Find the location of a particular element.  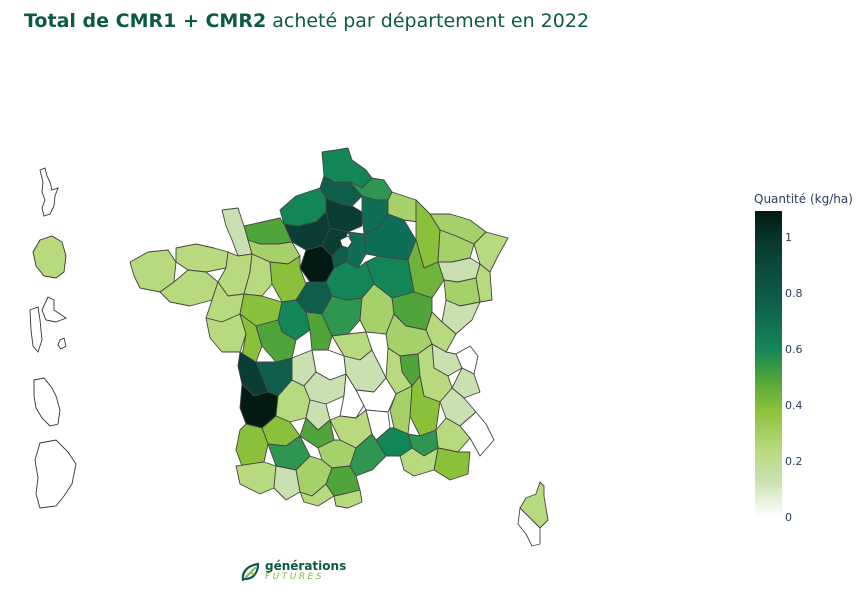

colorbar-tick-0: 0 is located at coordinates (788, 517).